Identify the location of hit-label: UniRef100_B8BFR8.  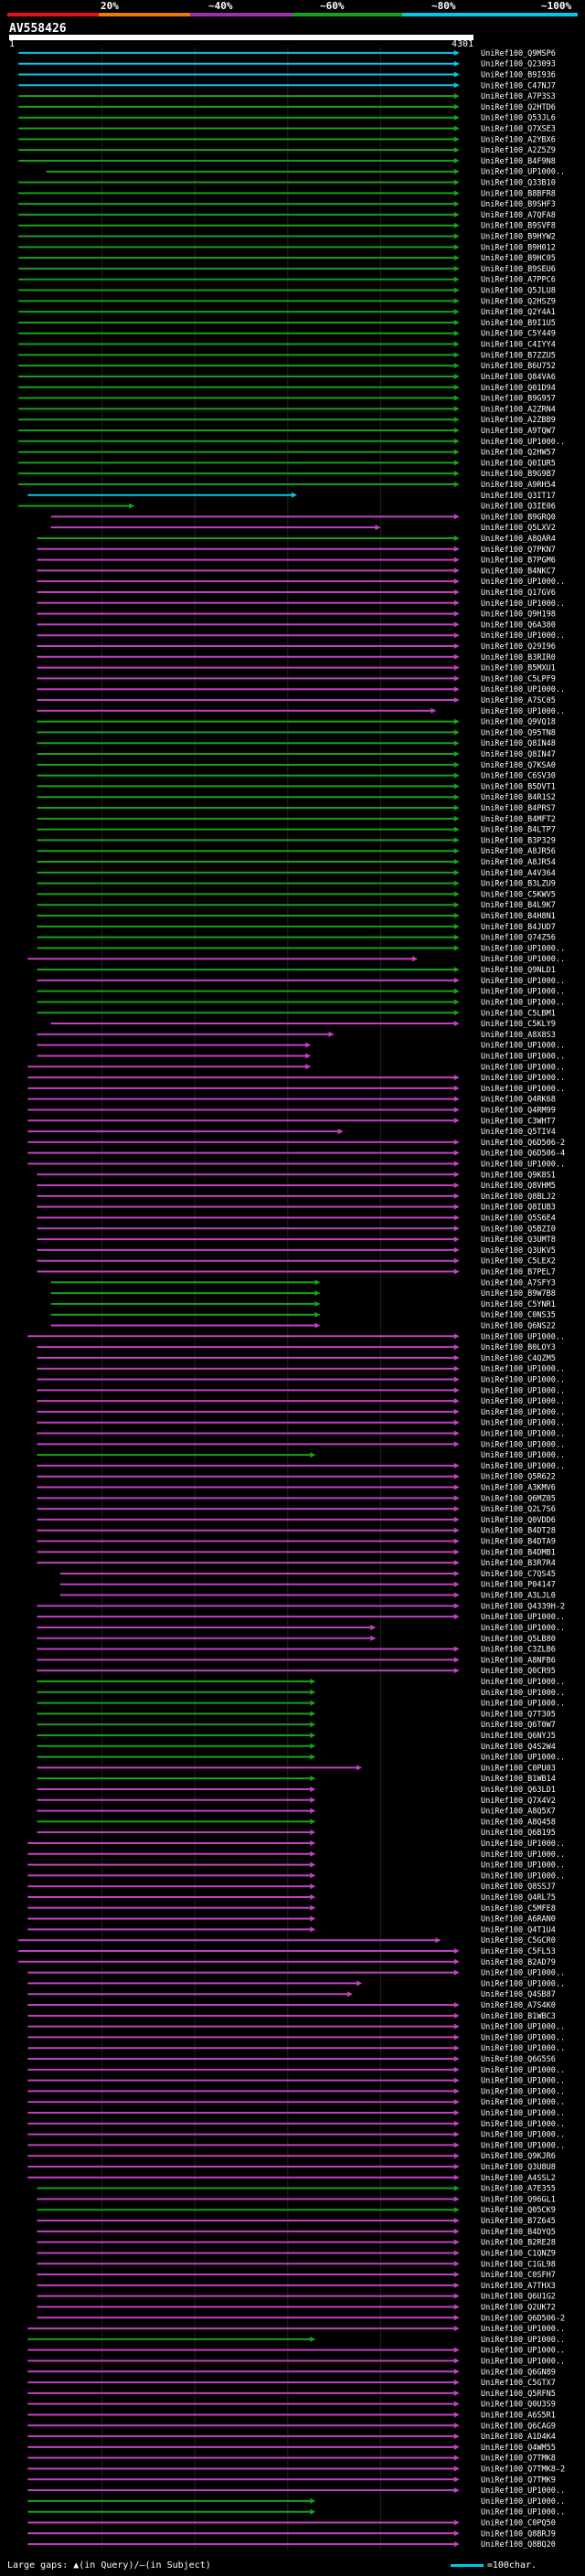
(518, 193).